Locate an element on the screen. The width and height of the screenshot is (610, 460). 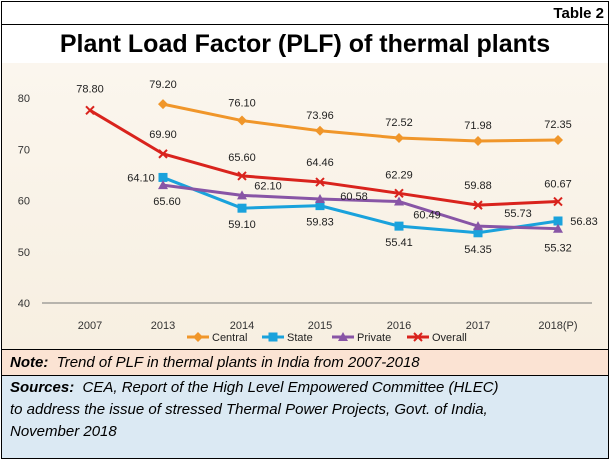
data-label-private-2017: 55.73 is located at coordinates (518, 214).